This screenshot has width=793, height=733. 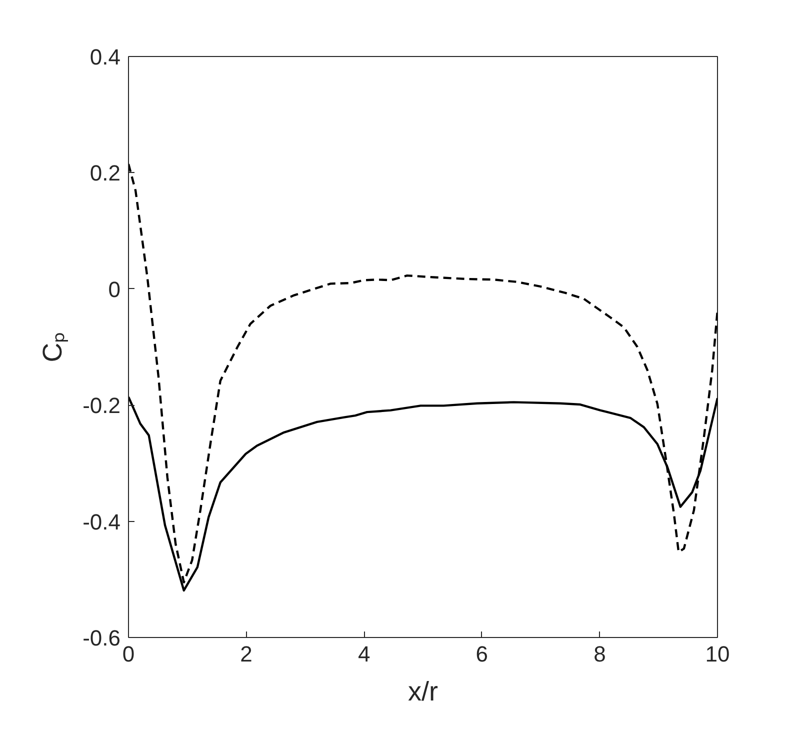 I want to click on x-axis-title: x/r, so click(x=423, y=691).